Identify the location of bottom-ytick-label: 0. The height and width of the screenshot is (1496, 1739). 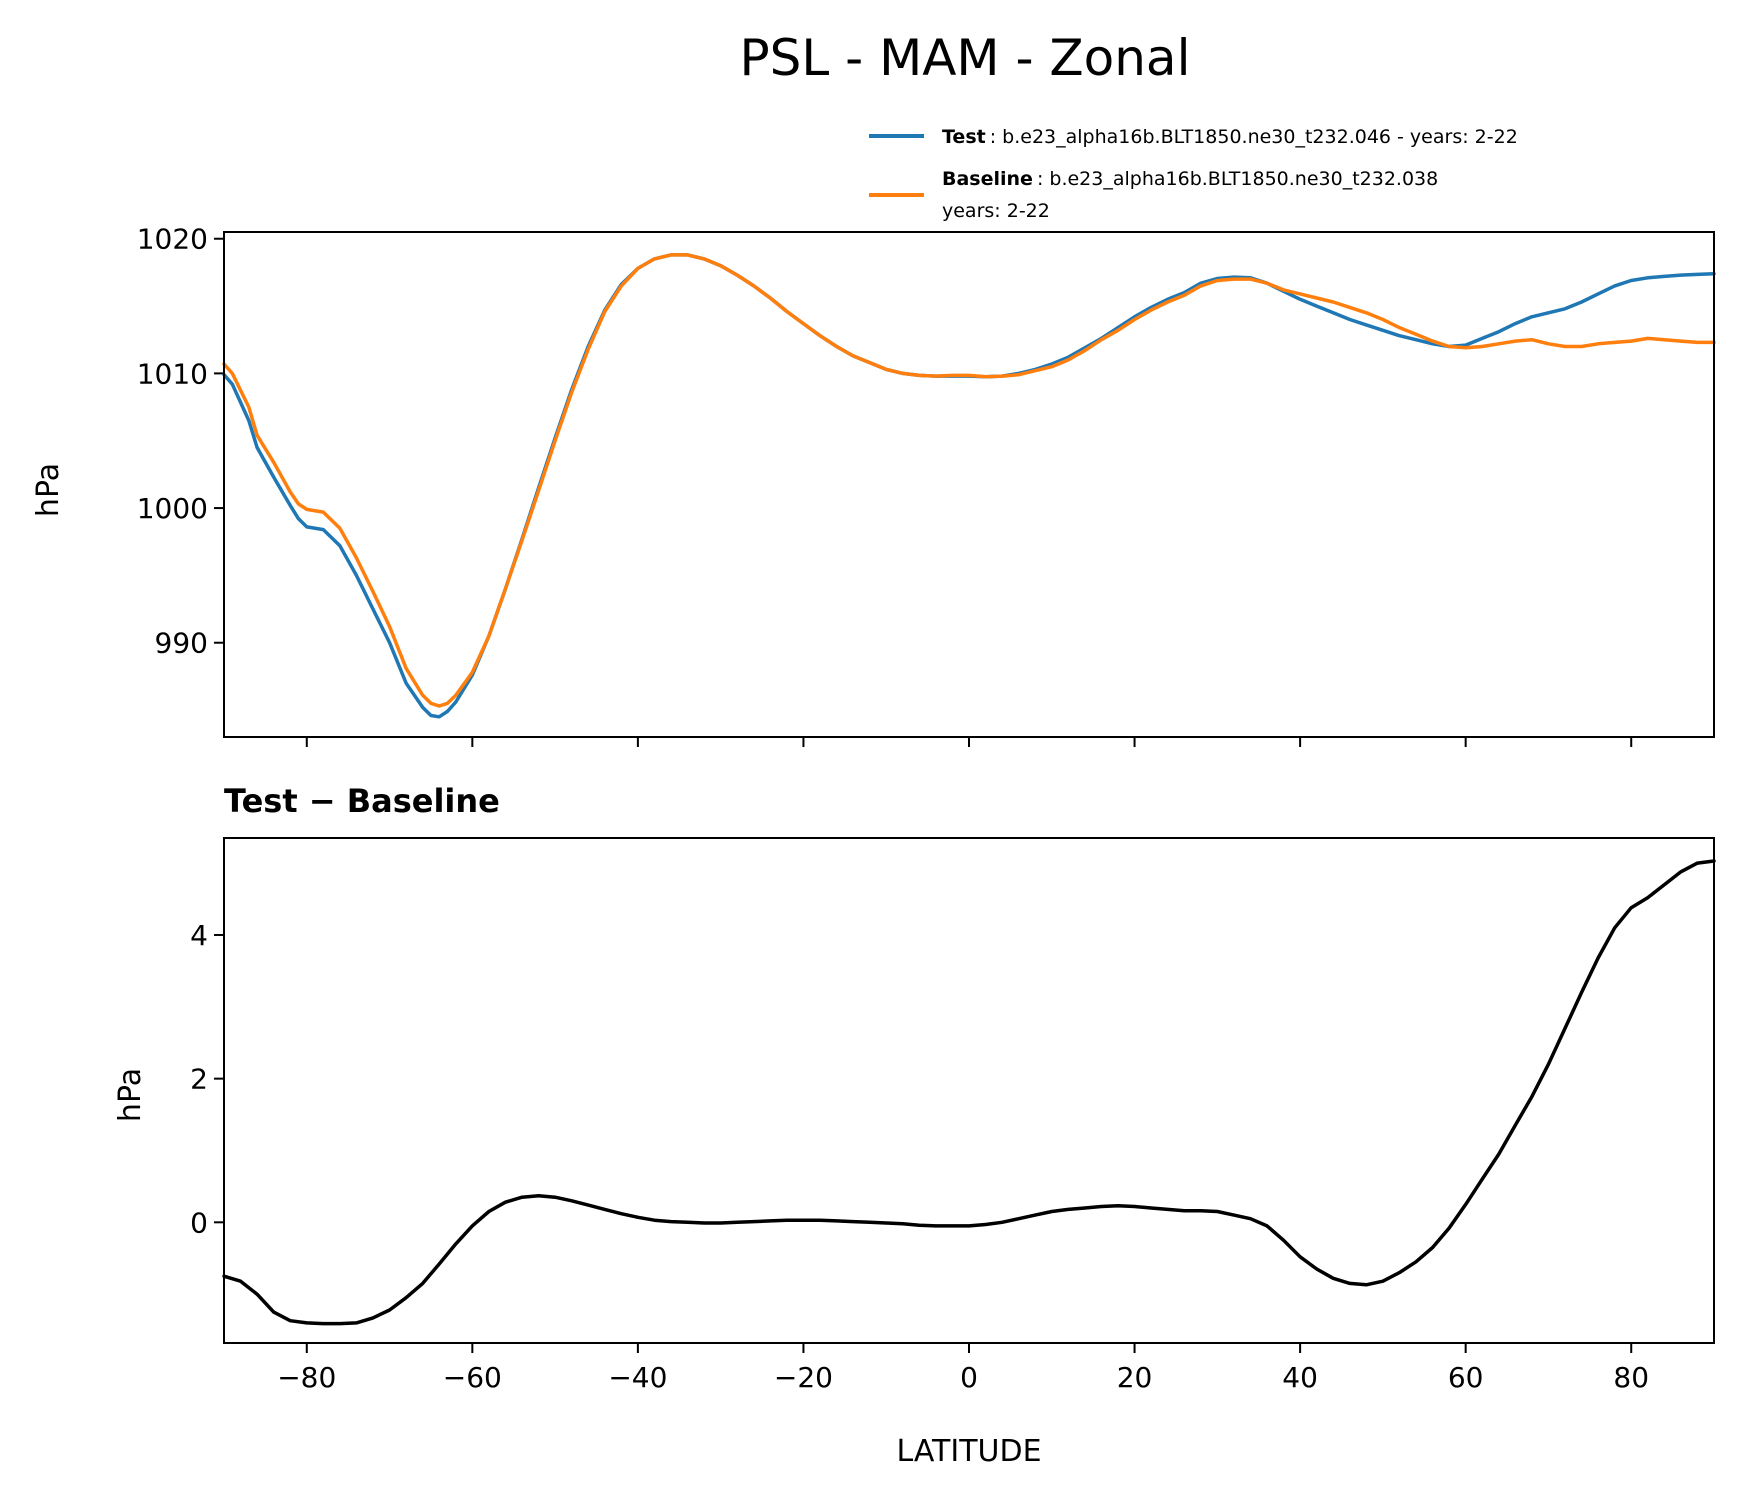
(199, 1222).